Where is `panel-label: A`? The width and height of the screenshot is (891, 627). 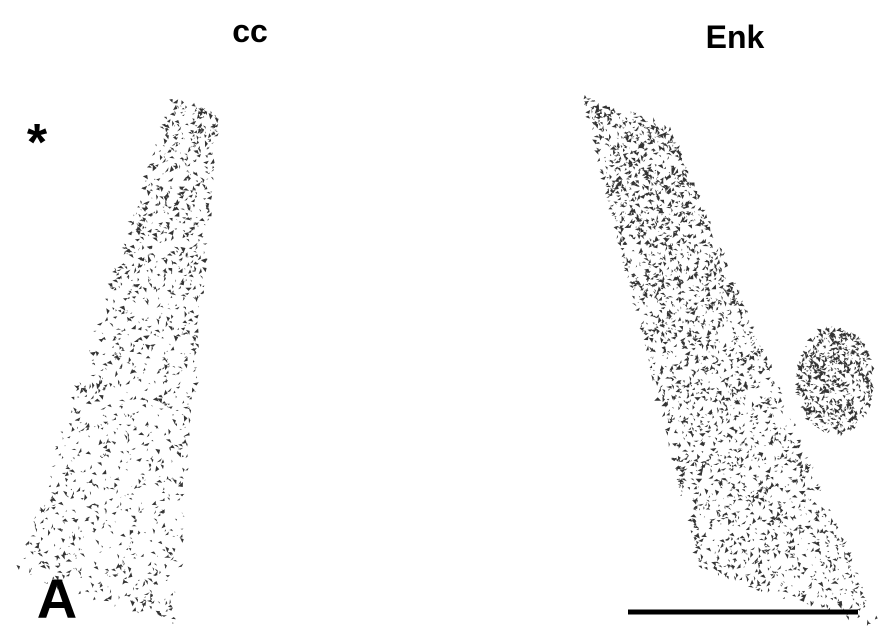 panel-label: A is located at coordinates (57, 597).